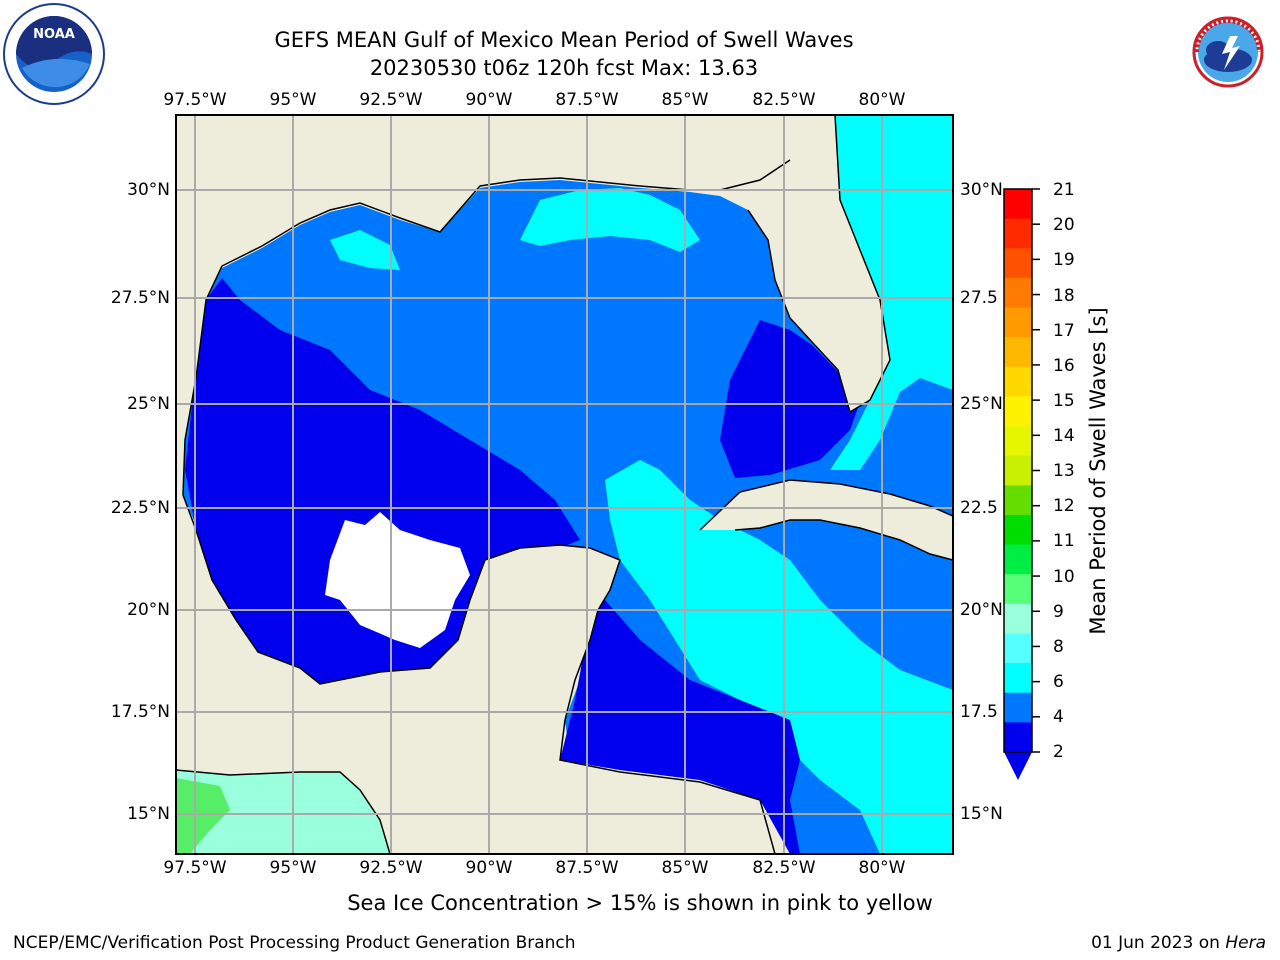 The width and height of the screenshot is (1280, 960). I want to click on lat-label-left: 22.5°N, so click(140, 508).